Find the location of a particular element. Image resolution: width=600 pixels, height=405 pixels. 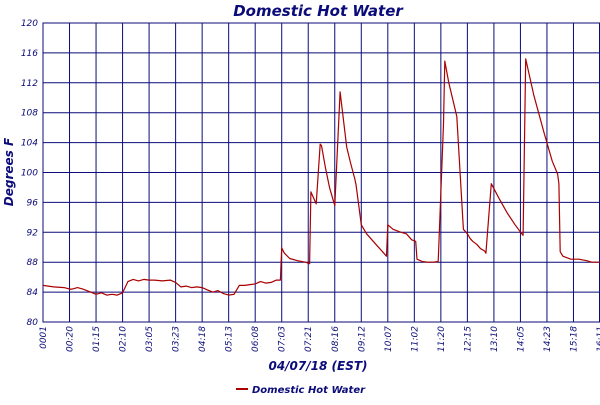

x-tick-label: 06:08 is located at coordinates (256, 339).